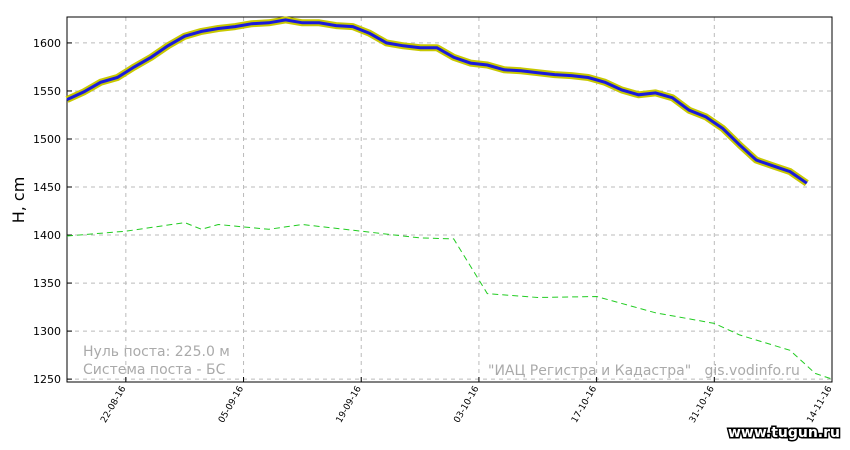 This screenshot has width=850, height=450. I want to click on y-tick-label: 1250, so click(47, 379).